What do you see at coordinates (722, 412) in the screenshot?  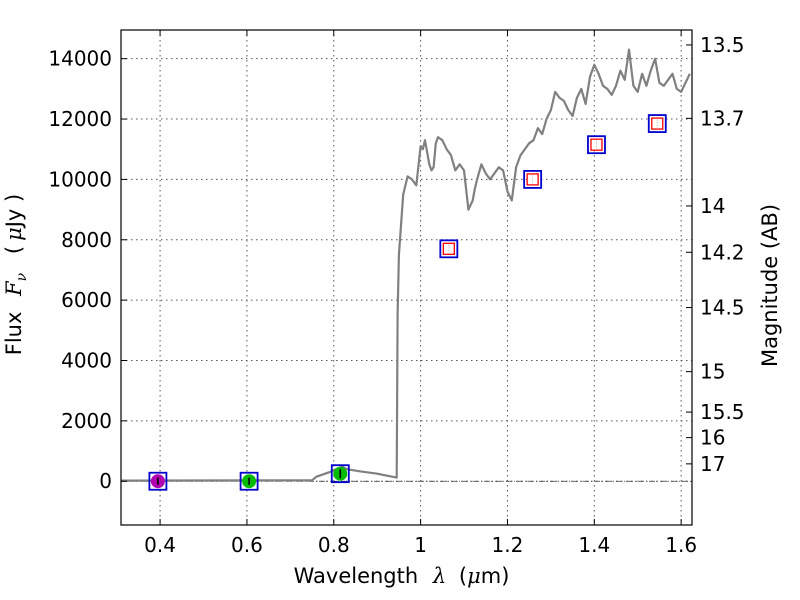 I see `magnitude-tick-label: 15.5` at bounding box center [722, 412].